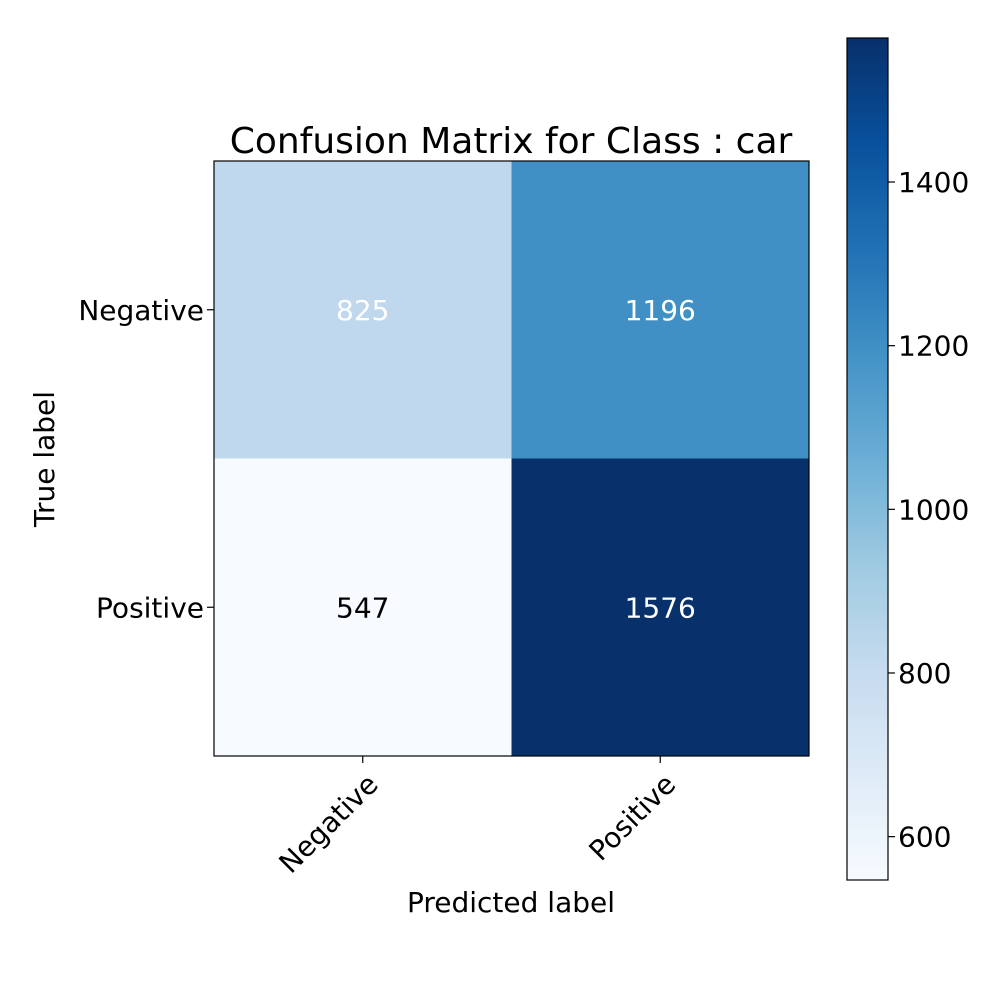 The width and height of the screenshot is (1000, 1000). I want to click on y-axis-title: True label, so click(44, 459).